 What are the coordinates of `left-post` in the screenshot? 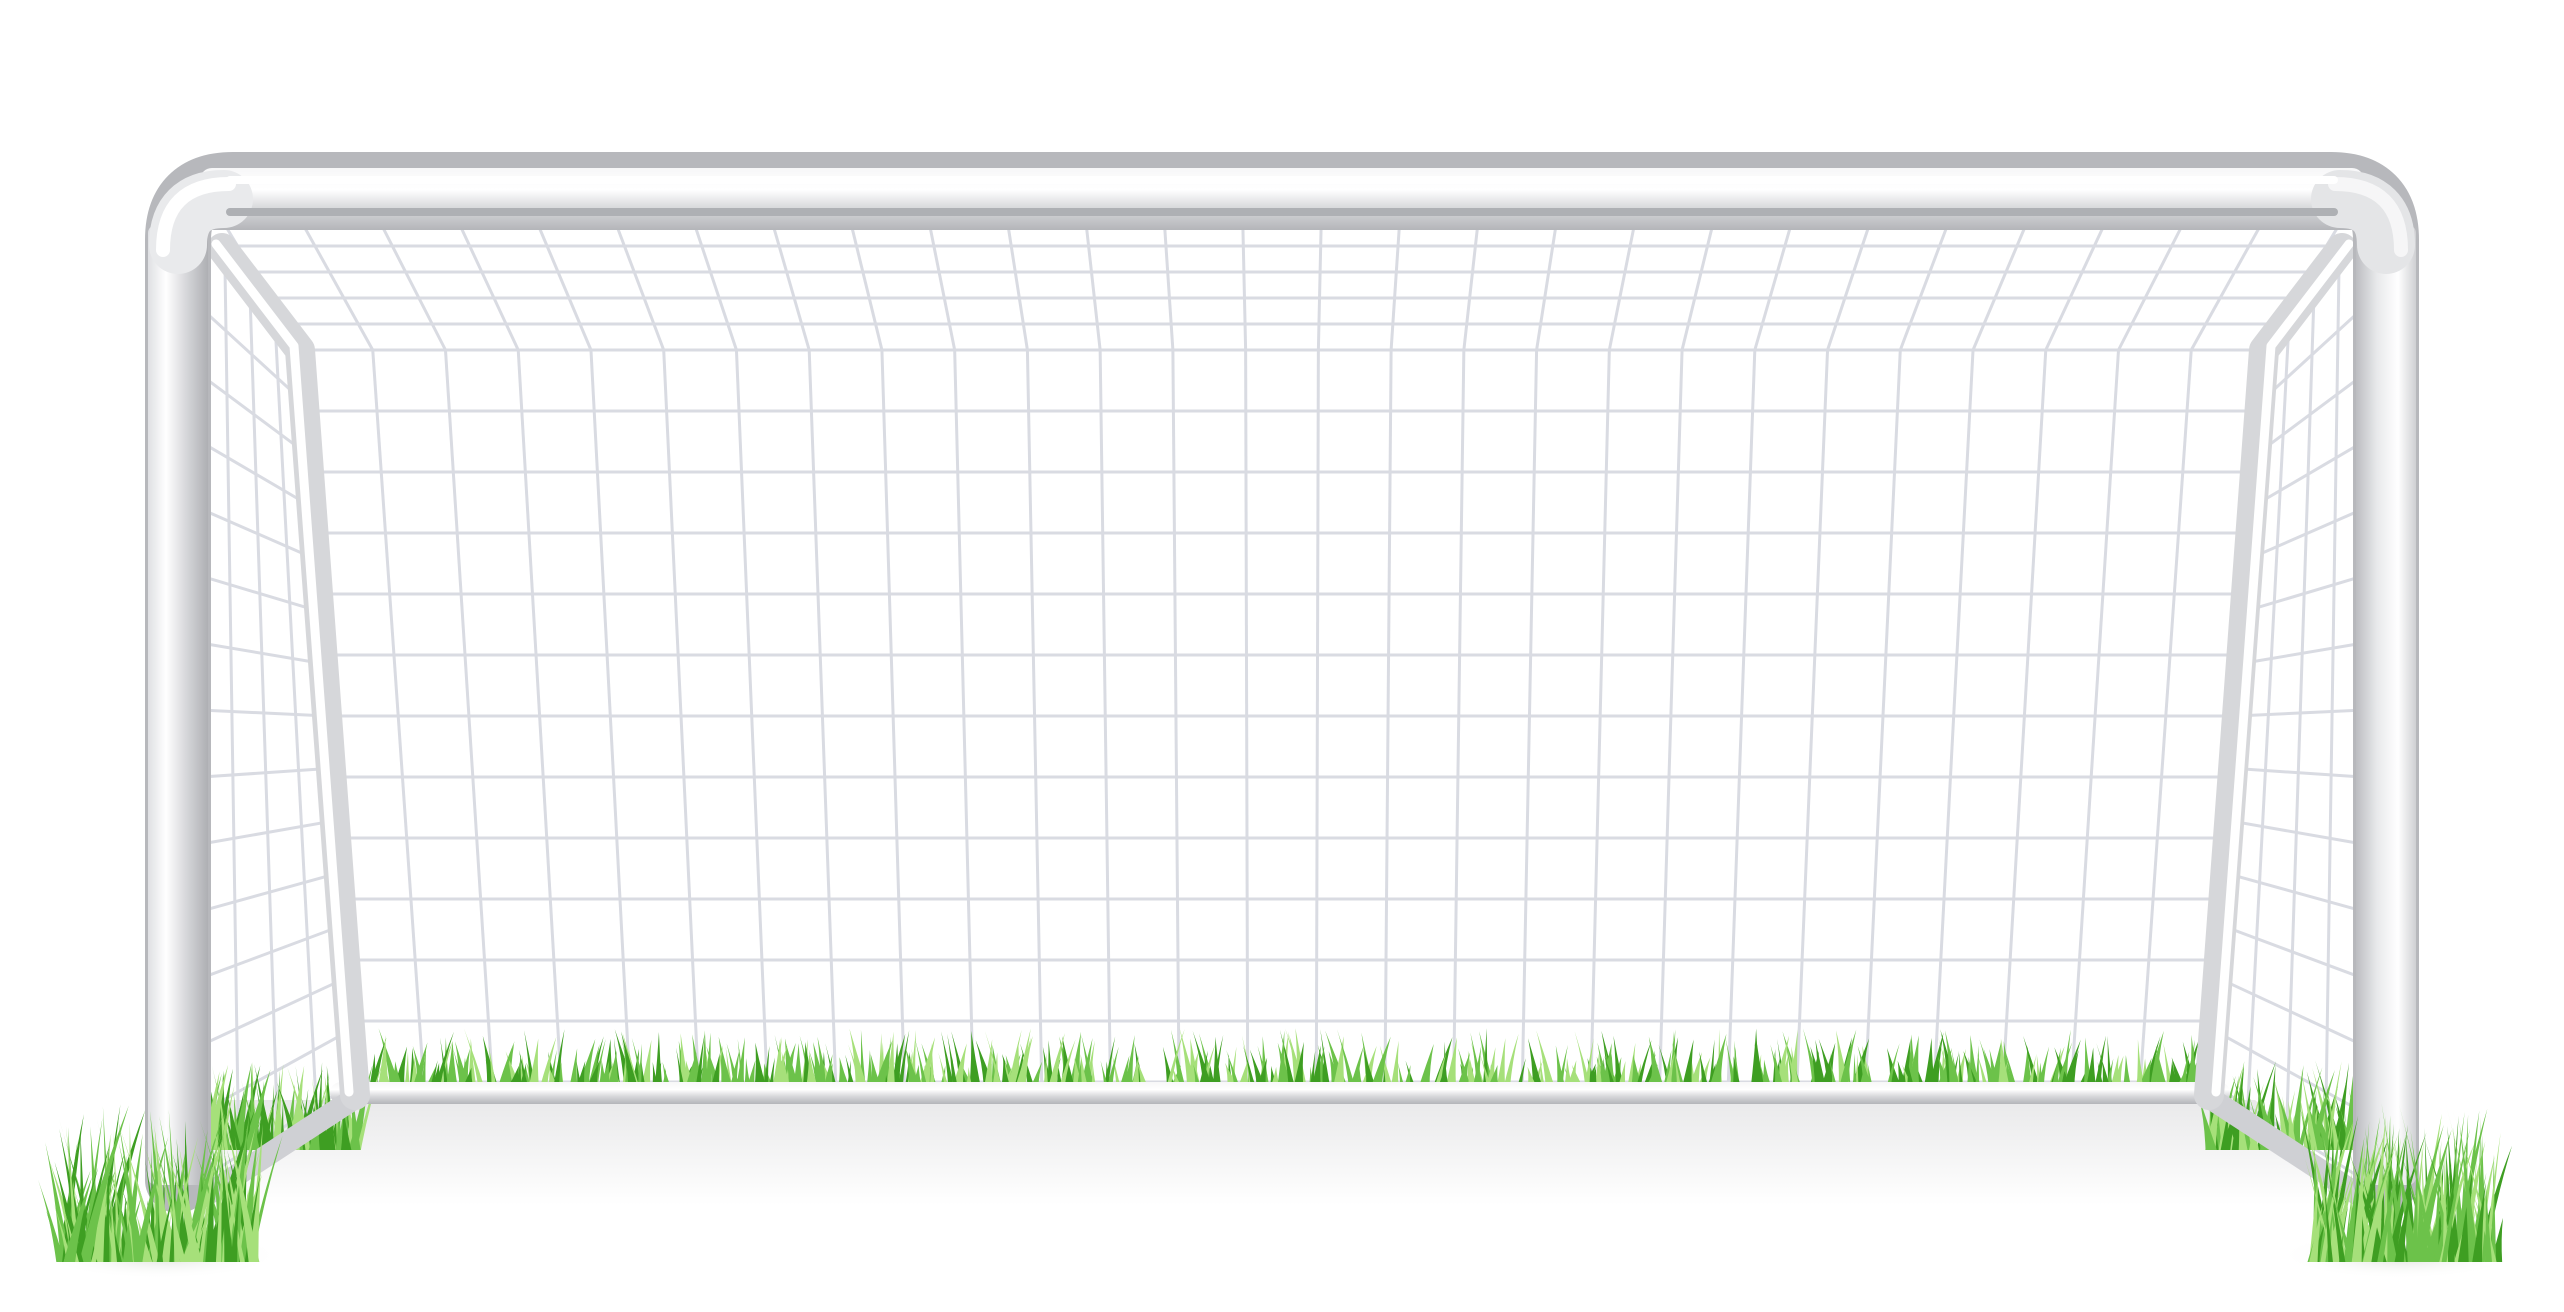 It's located at (178, 705).